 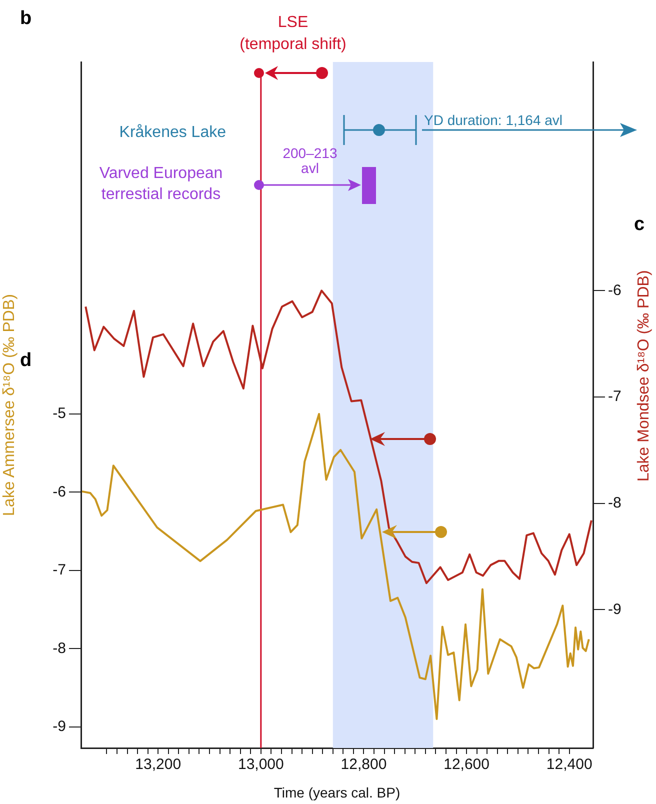 I want to click on text: b, so click(x=26, y=19).